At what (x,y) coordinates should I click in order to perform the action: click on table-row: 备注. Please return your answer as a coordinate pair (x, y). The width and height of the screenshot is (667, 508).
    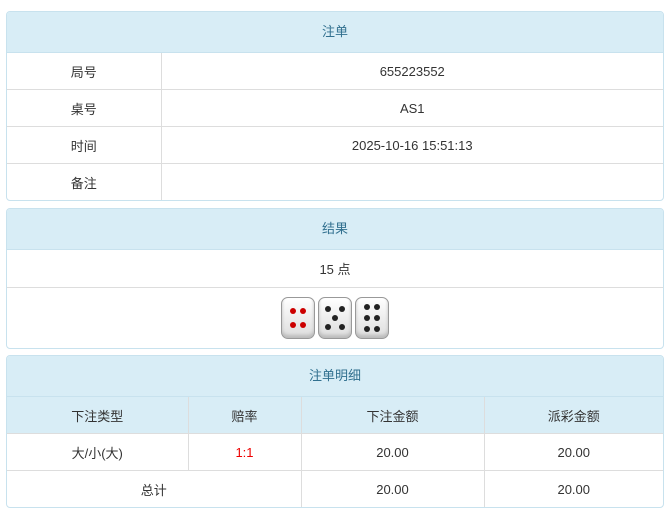
    Looking at the image, I should click on (335, 181).